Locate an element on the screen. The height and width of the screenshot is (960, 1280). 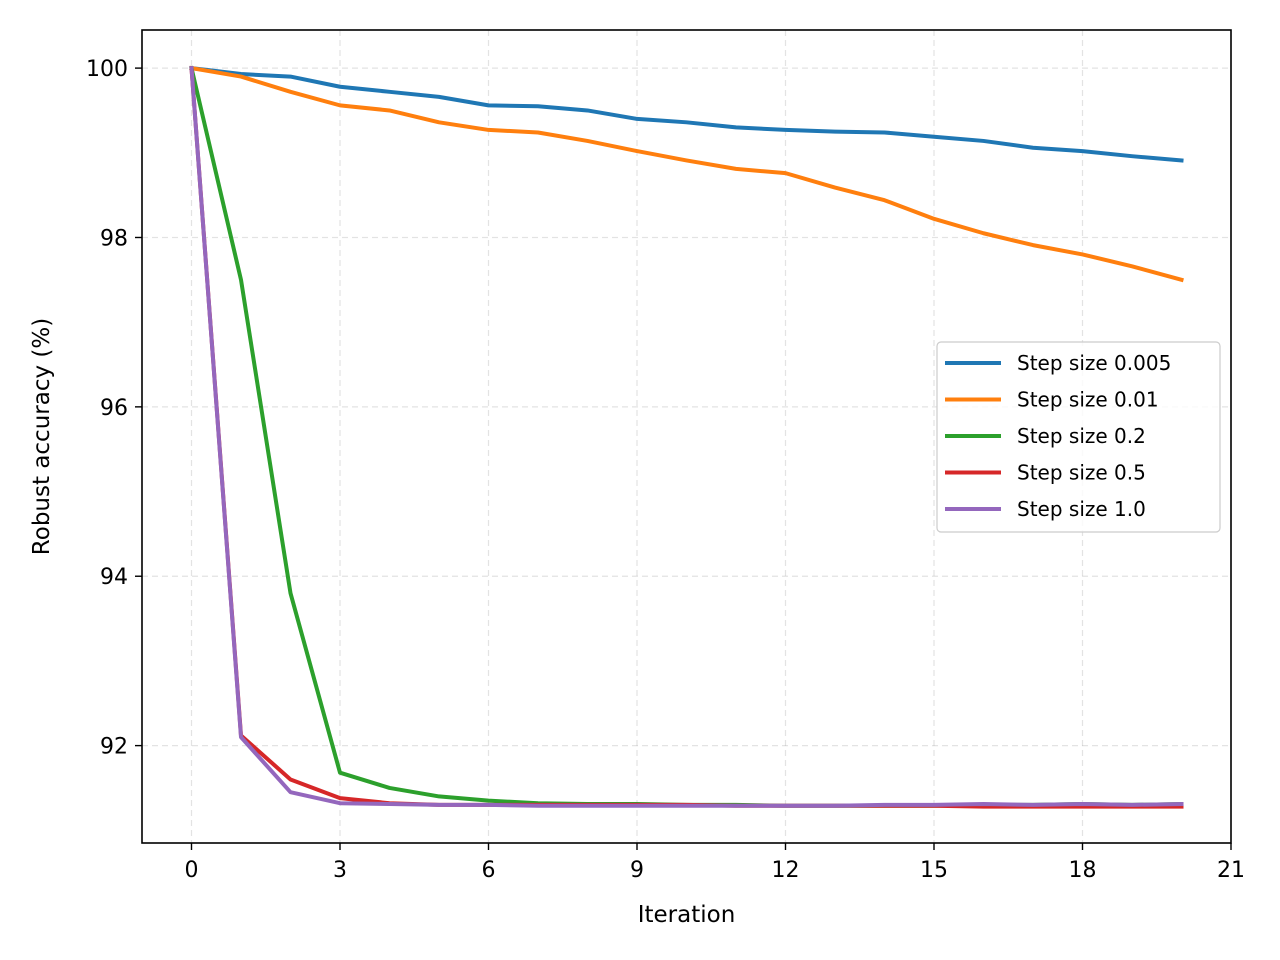
legend-box is located at coordinates (1078, 437).